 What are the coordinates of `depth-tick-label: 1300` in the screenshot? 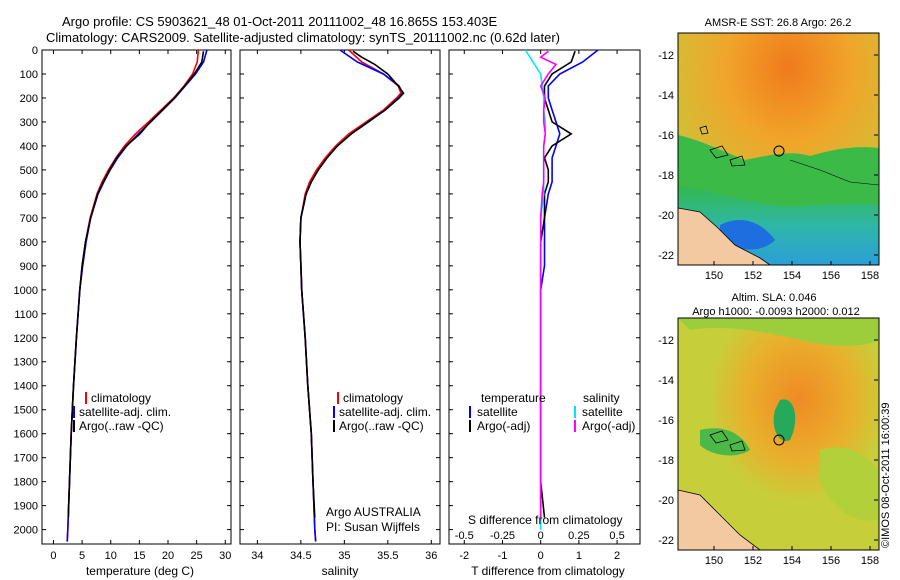 It's located at (26, 363).